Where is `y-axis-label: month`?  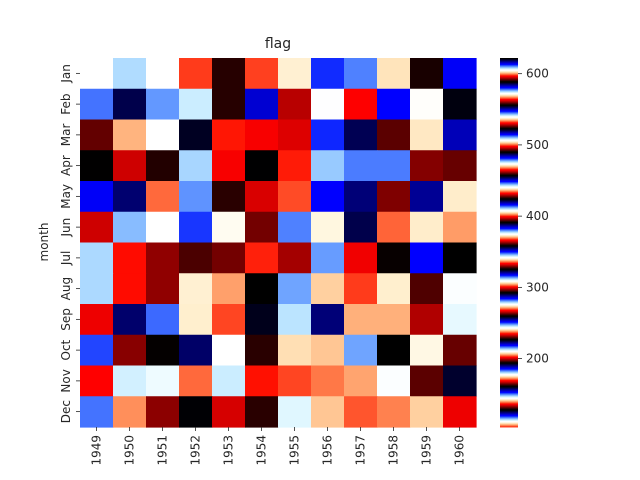
y-axis-label: month is located at coordinates (44, 242).